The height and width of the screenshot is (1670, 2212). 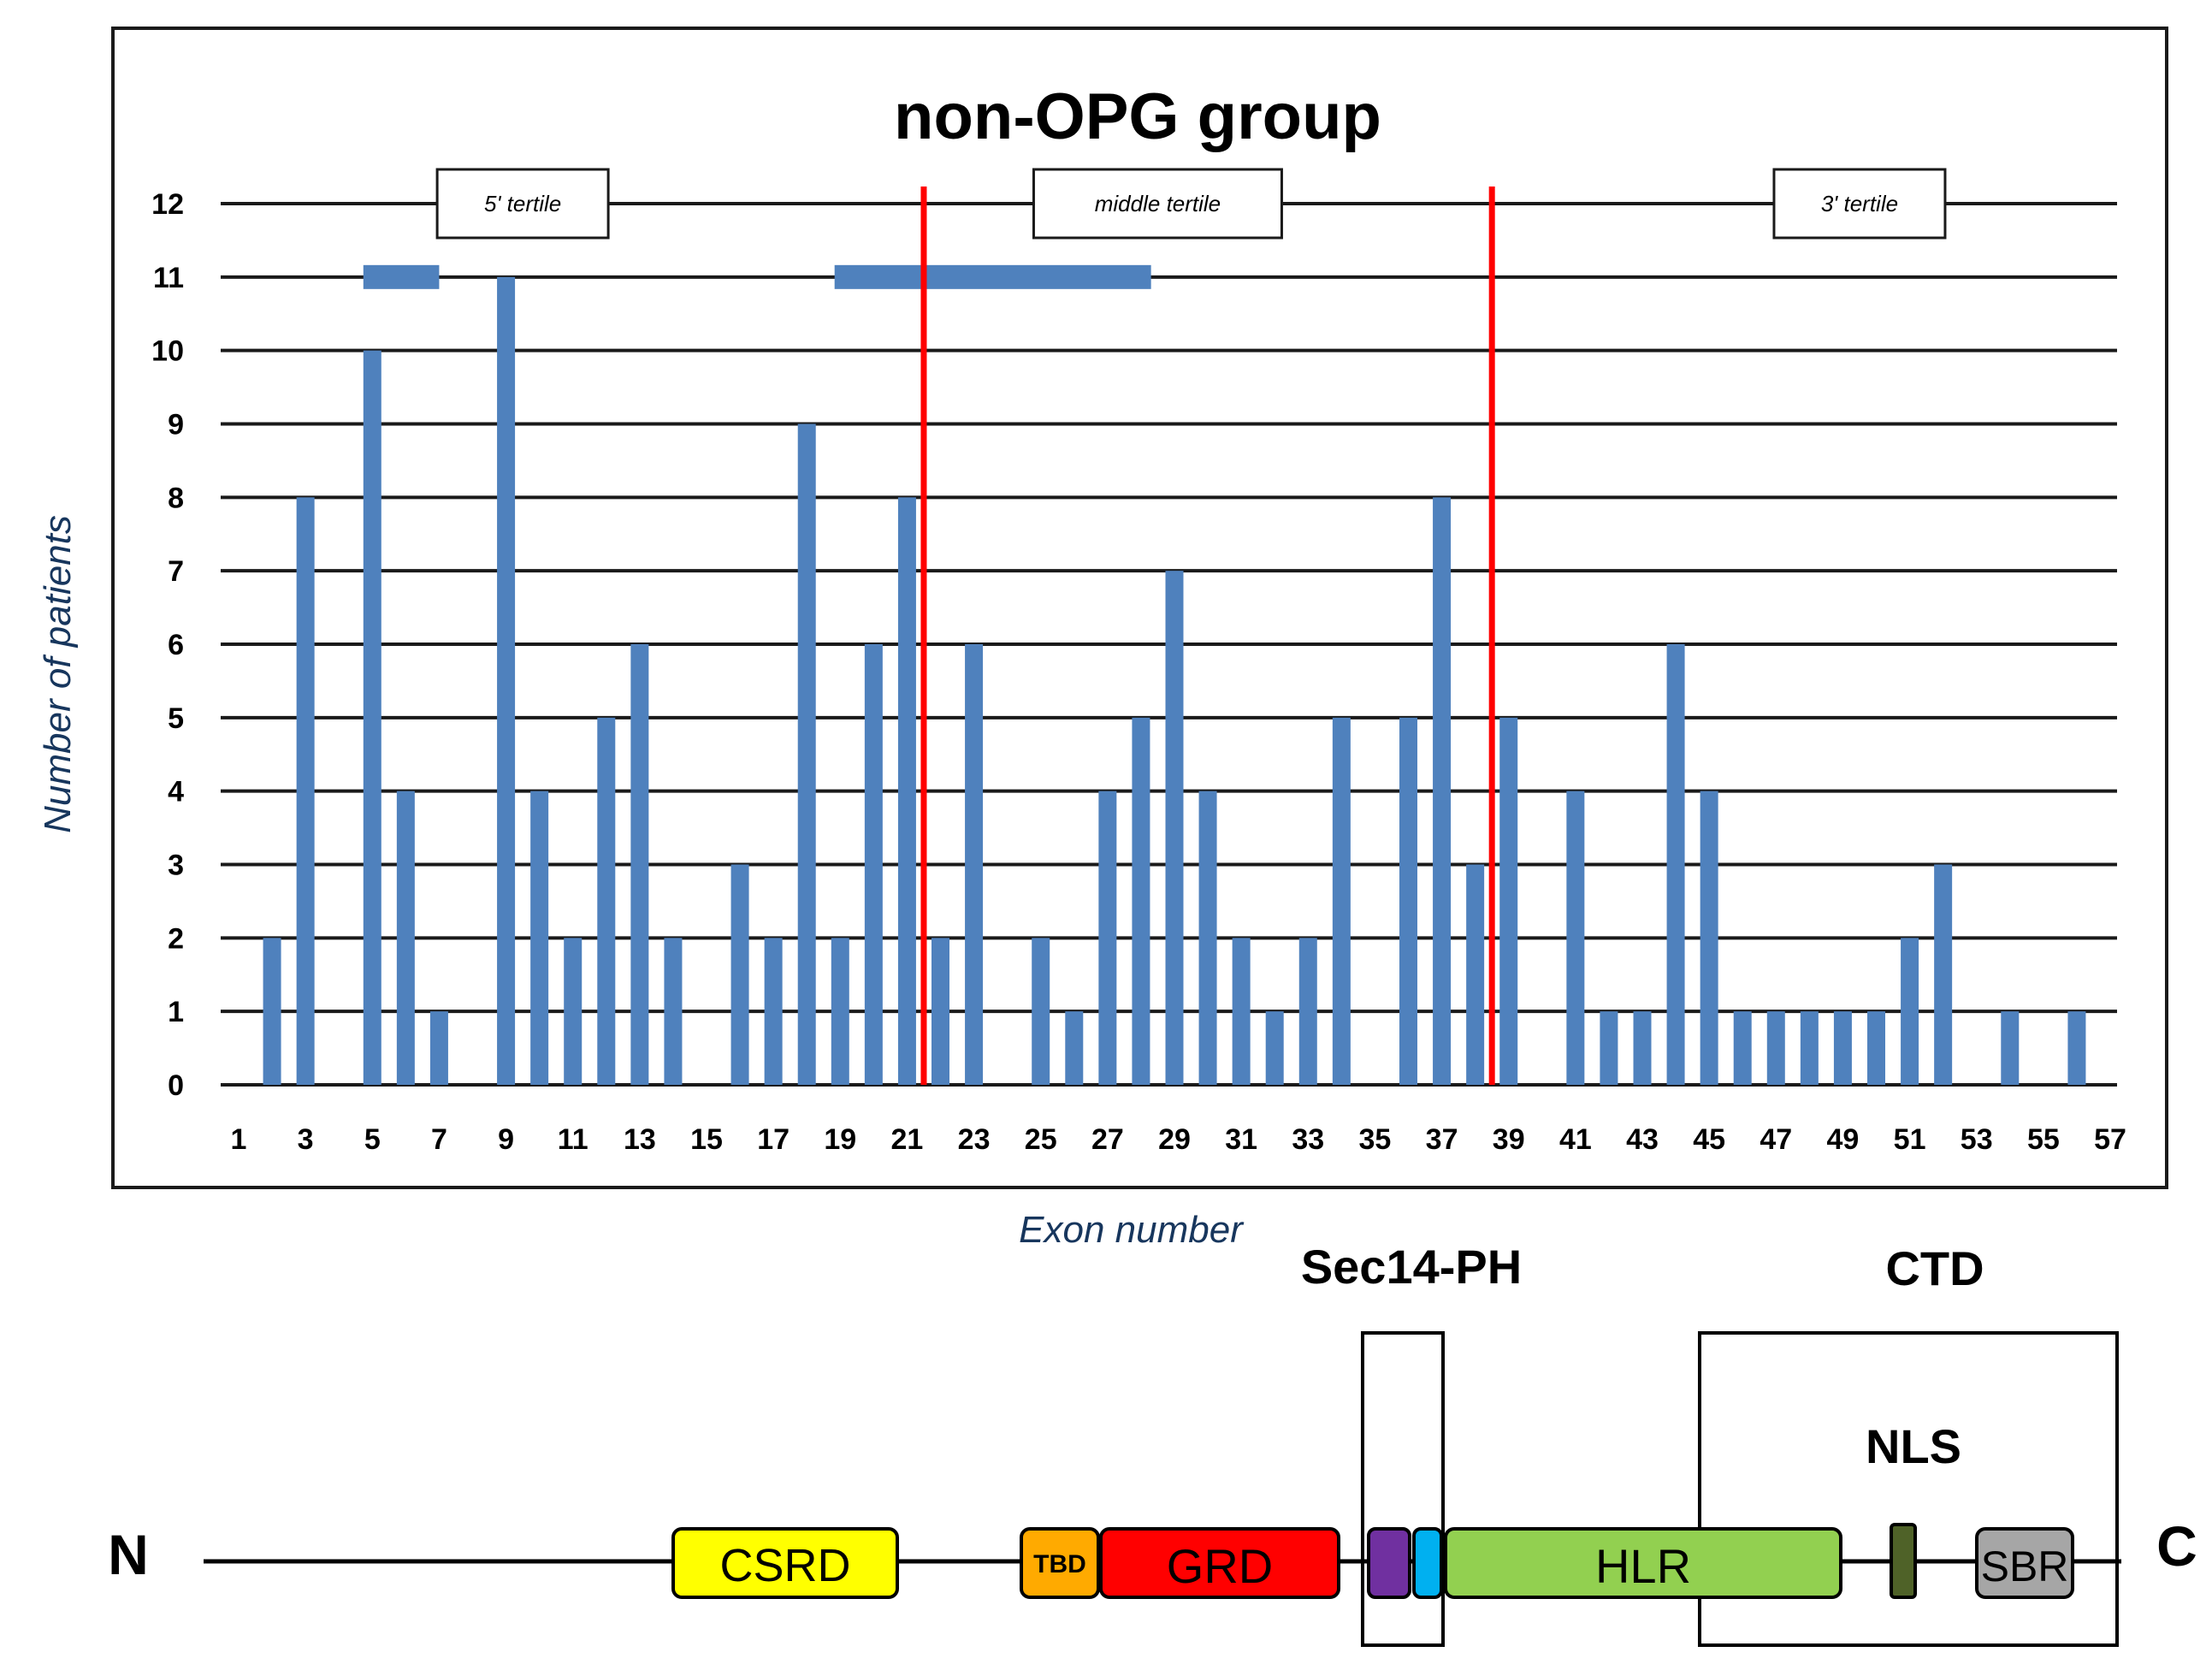 What do you see at coordinates (757, 276) in the screenshot?
I see `hotspot-markers` at bounding box center [757, 276].